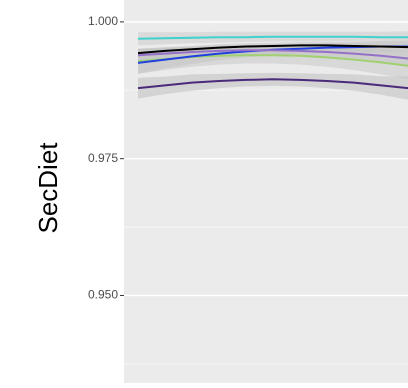 This screenshot has height=388, width=408. Describe the element at coordinates (272, 62) in the screenshot. I see `series-lines` at that location.